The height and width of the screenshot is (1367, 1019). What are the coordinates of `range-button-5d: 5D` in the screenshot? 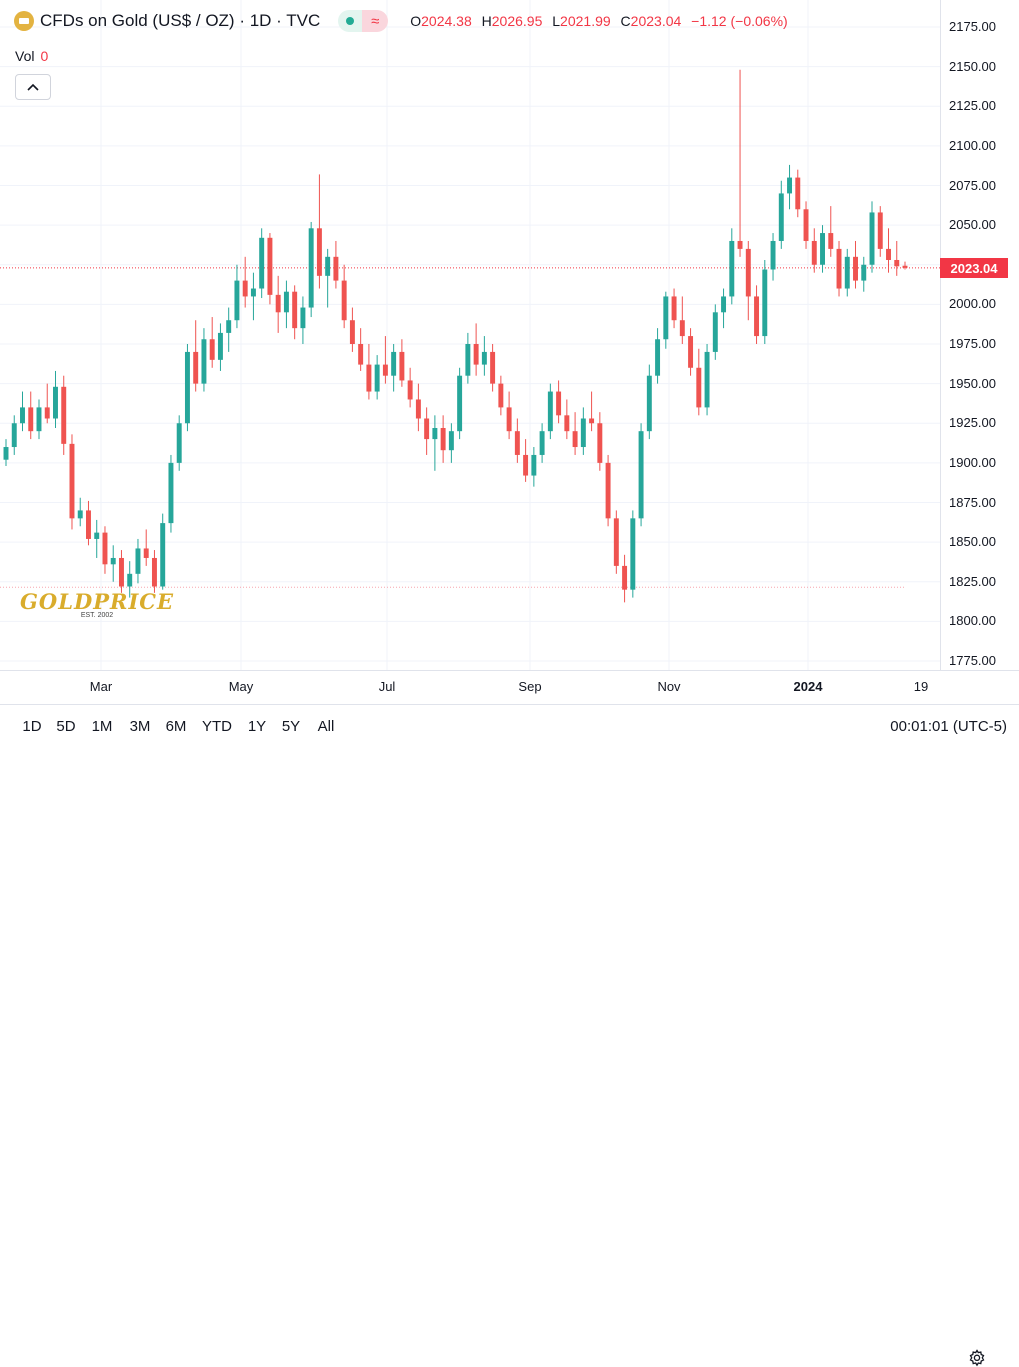 It's located at (66, 726).